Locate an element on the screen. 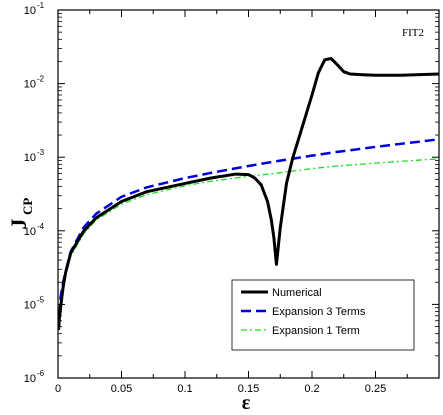 Image resolution: width=443 pixels, height=415 pixels. y-axis-label-main: J is located at coordinates (18, 224).